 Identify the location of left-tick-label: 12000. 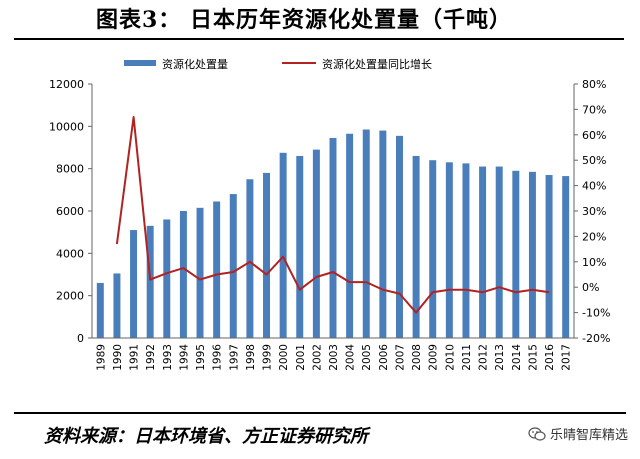
(66, 84).